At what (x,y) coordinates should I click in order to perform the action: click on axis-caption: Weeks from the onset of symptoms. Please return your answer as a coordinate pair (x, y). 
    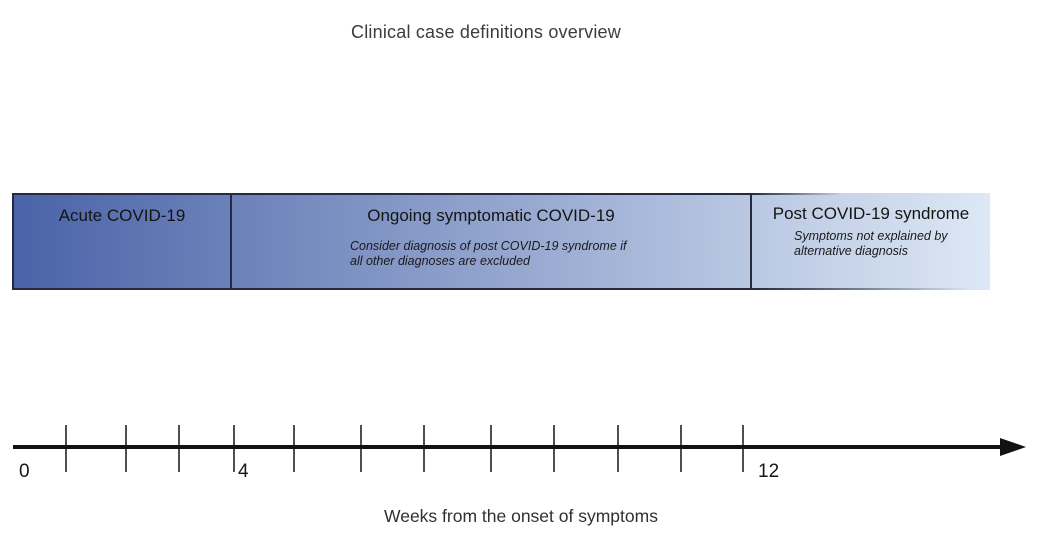
    Looking at the image, I should click on (521, 516).